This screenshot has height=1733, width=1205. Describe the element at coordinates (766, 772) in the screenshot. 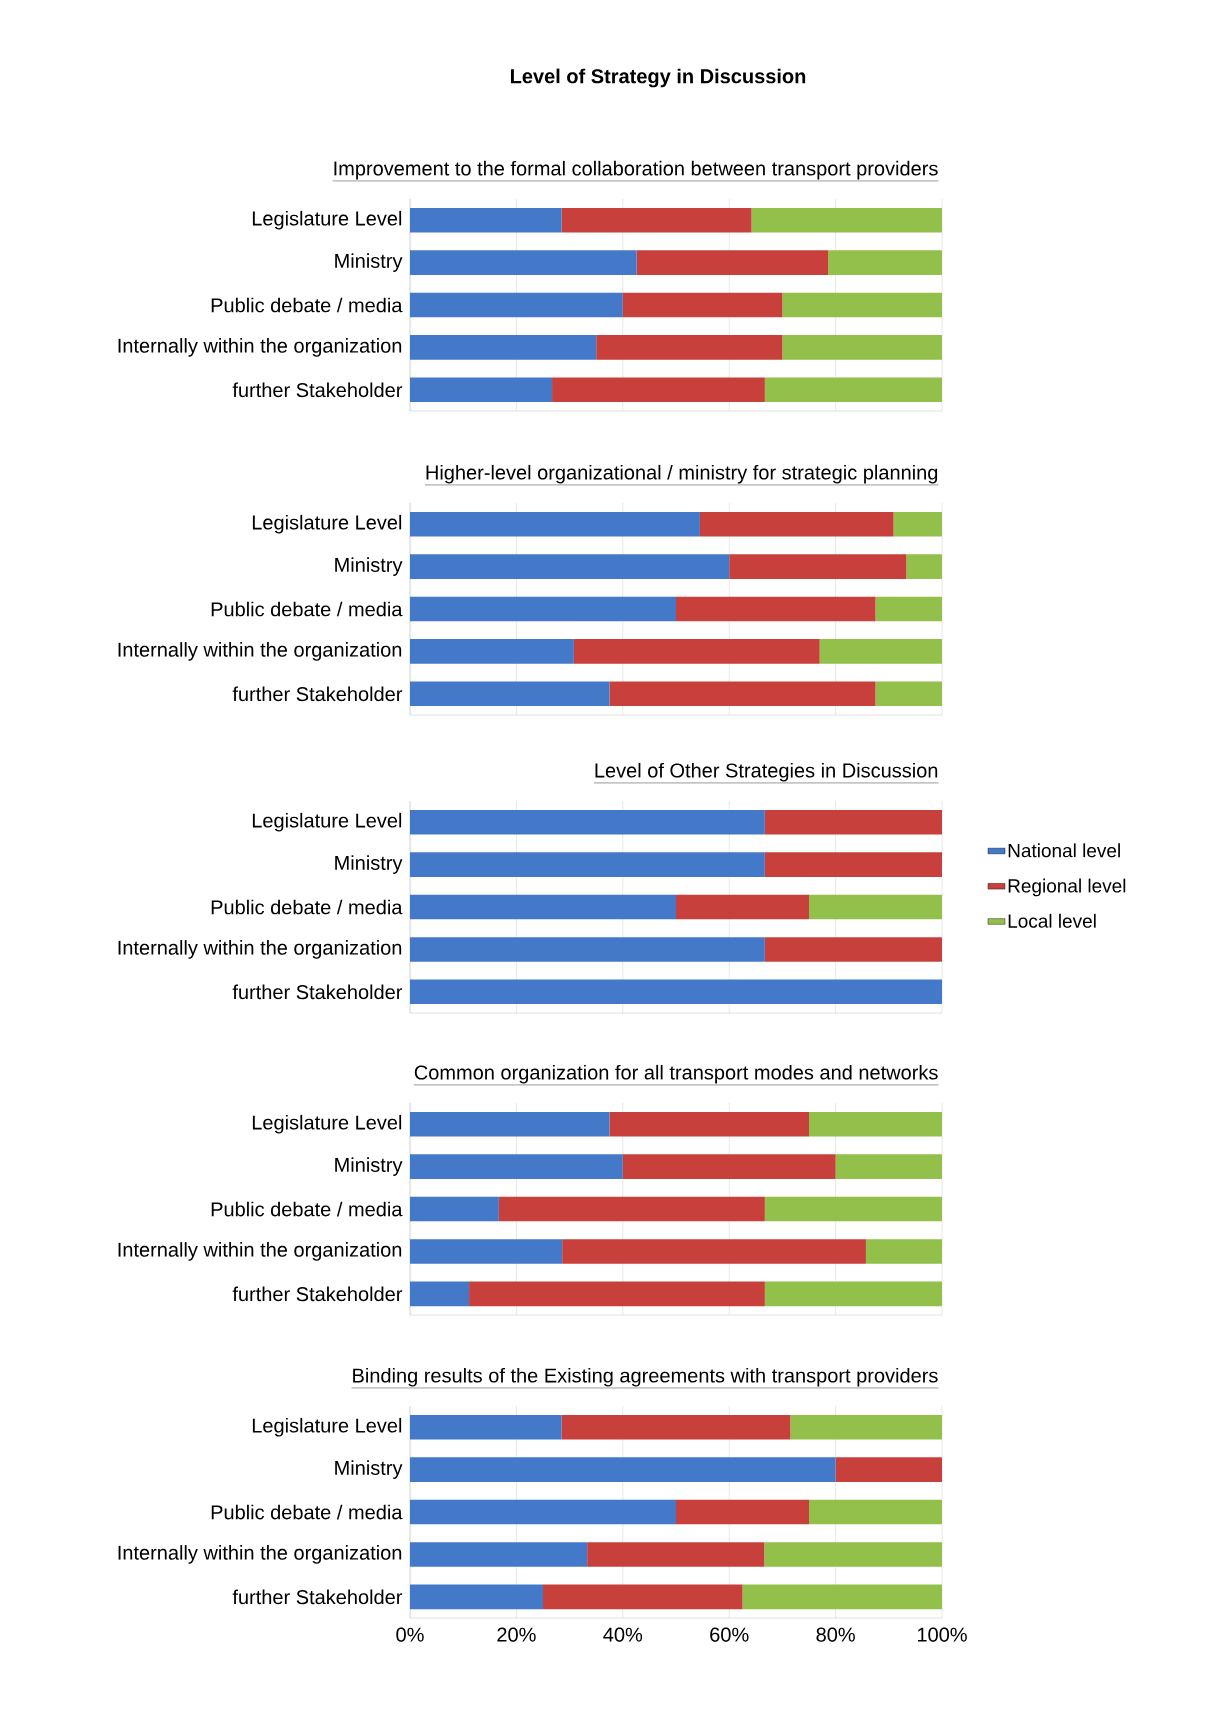

I see `chart-title: Level of Other Strategies in Discussion` at that location.